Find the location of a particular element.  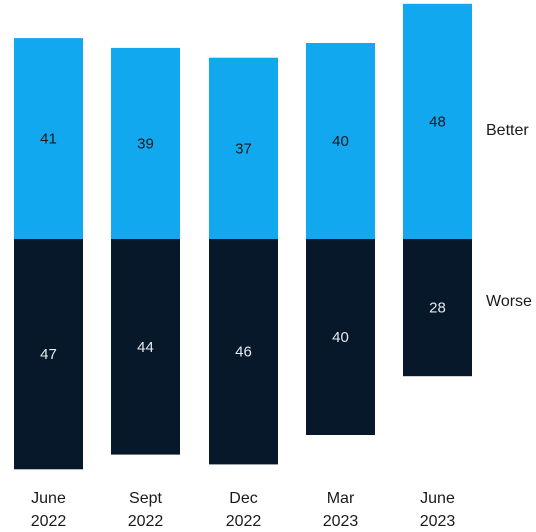

label-worse-june-2023: 28 is located at coordinates (437, 308).